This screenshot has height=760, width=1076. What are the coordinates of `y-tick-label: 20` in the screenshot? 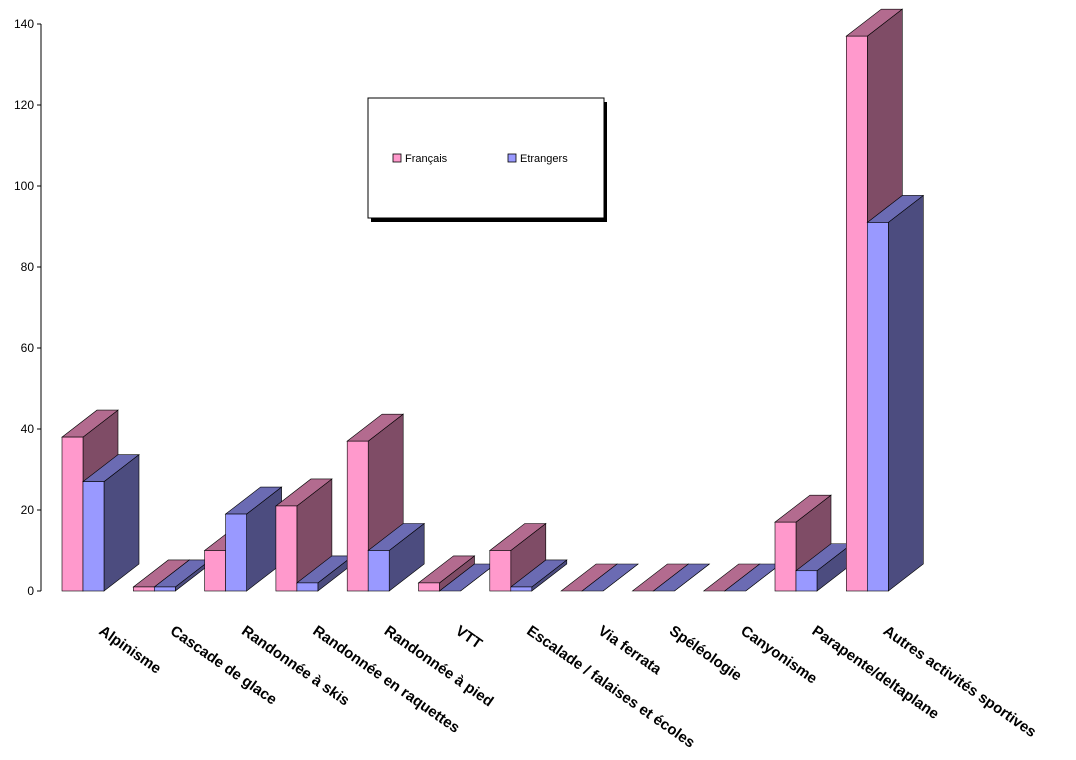 It's located at (28, 510).